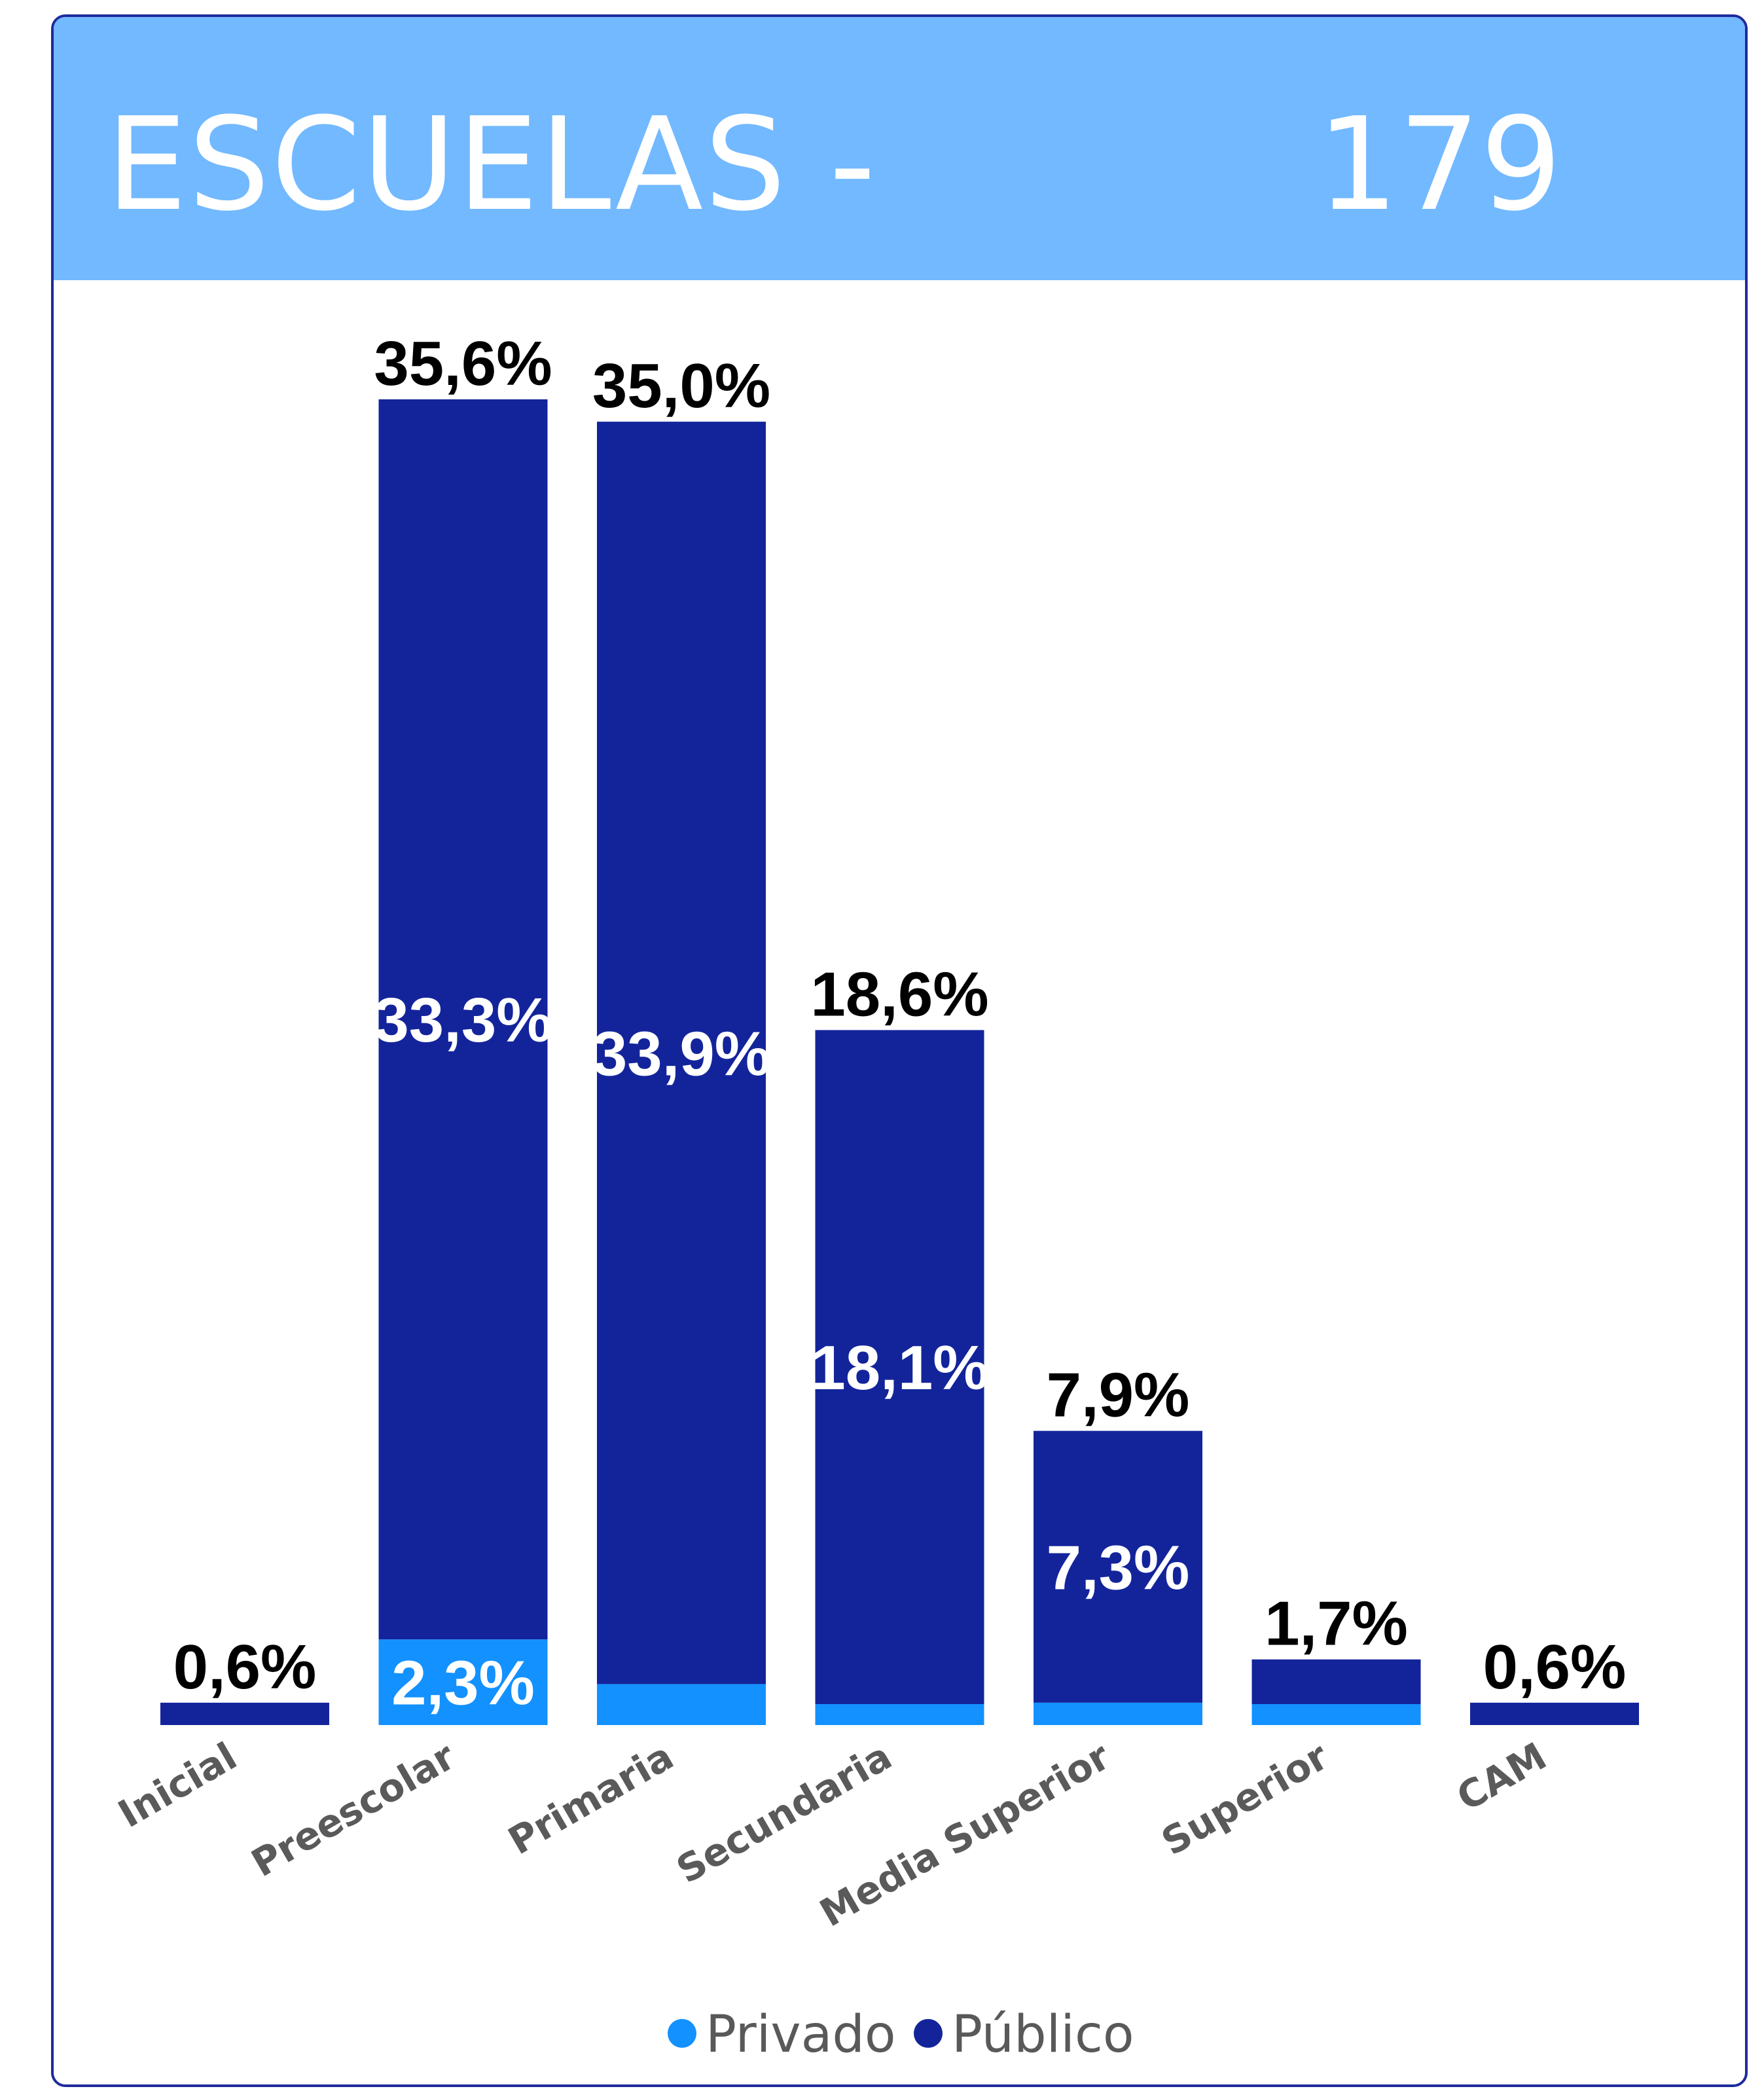 The image size is (1764, 2091). Describe the element at coordinates (1439, 165) in the screenshot. I see `school-total: 179` at that location.